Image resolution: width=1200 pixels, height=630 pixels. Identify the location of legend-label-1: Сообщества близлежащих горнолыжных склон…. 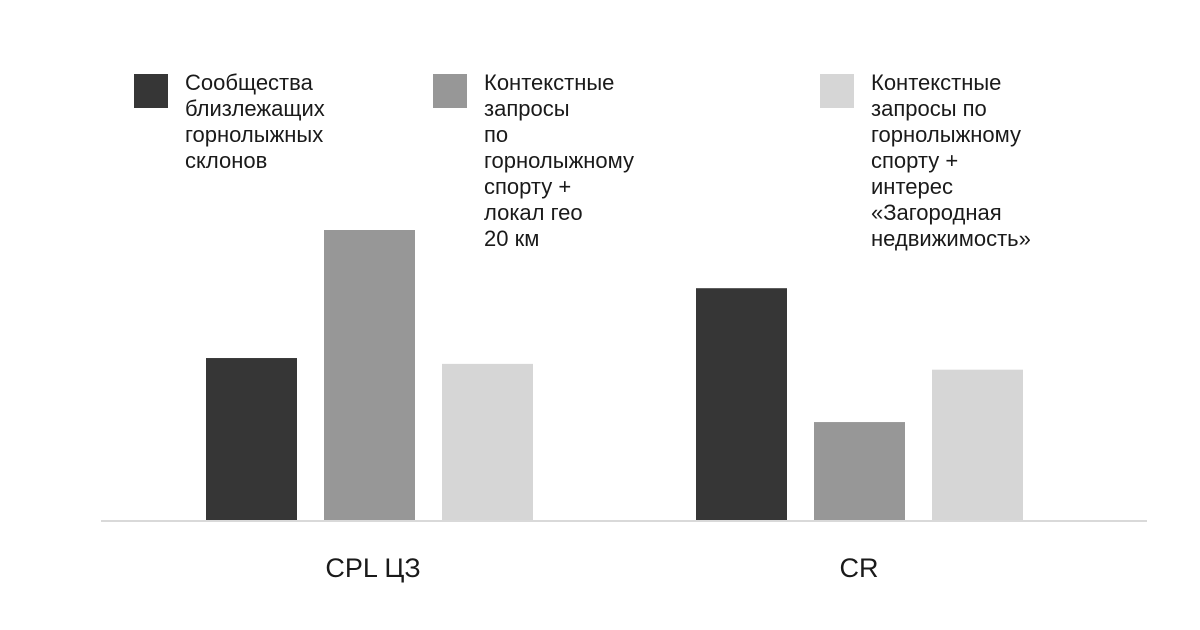
(255, 121).